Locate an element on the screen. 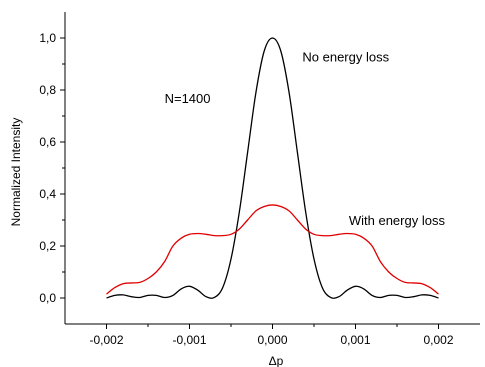  x-tick-label: -0,002 is located at coordinates (106, 340).